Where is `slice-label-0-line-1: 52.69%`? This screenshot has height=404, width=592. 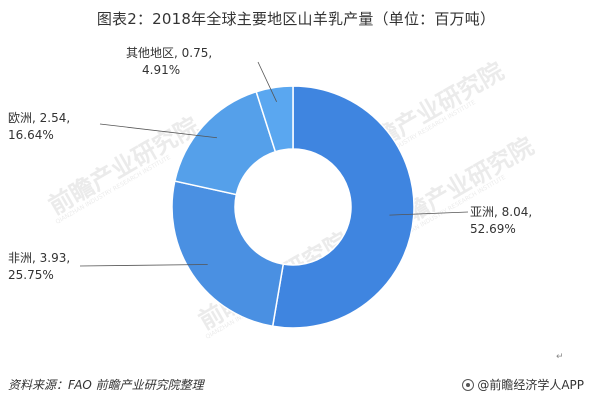
slice-label-0-line-1: 52.69% is located at coordinates (493, 229).